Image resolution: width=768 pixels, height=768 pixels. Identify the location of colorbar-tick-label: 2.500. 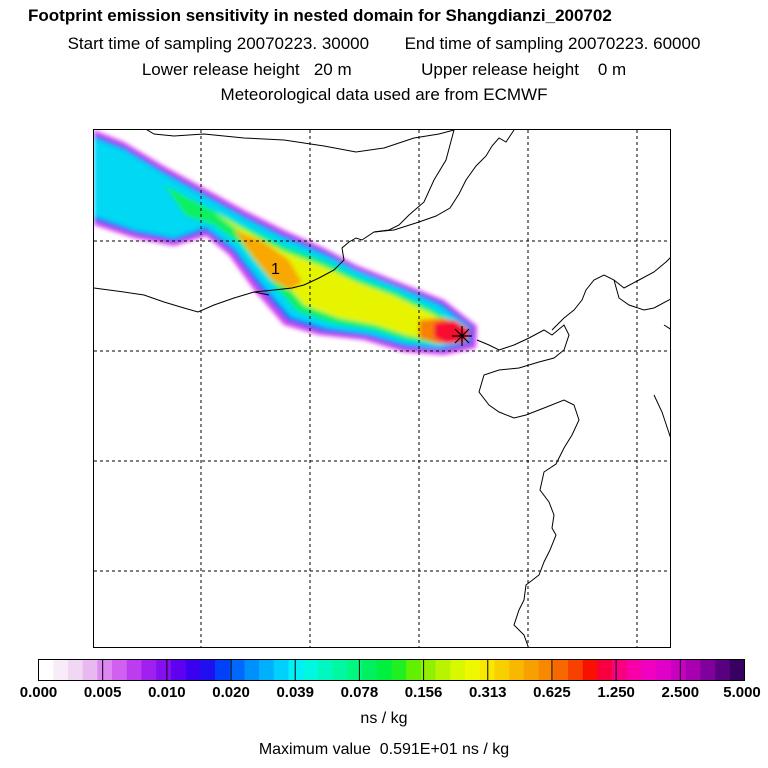
(680, 692).